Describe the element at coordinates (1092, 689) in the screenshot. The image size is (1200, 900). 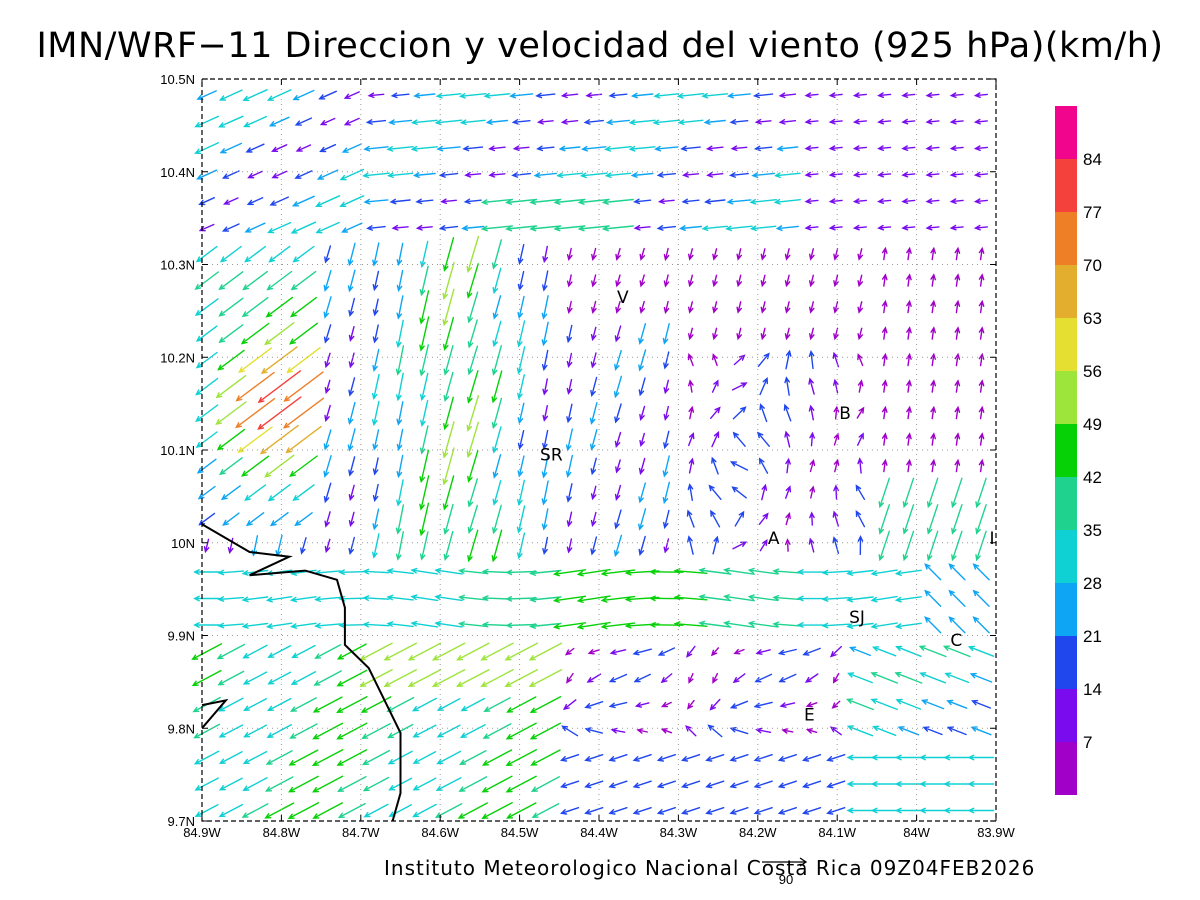
I see `legend-label: 14` at that location.